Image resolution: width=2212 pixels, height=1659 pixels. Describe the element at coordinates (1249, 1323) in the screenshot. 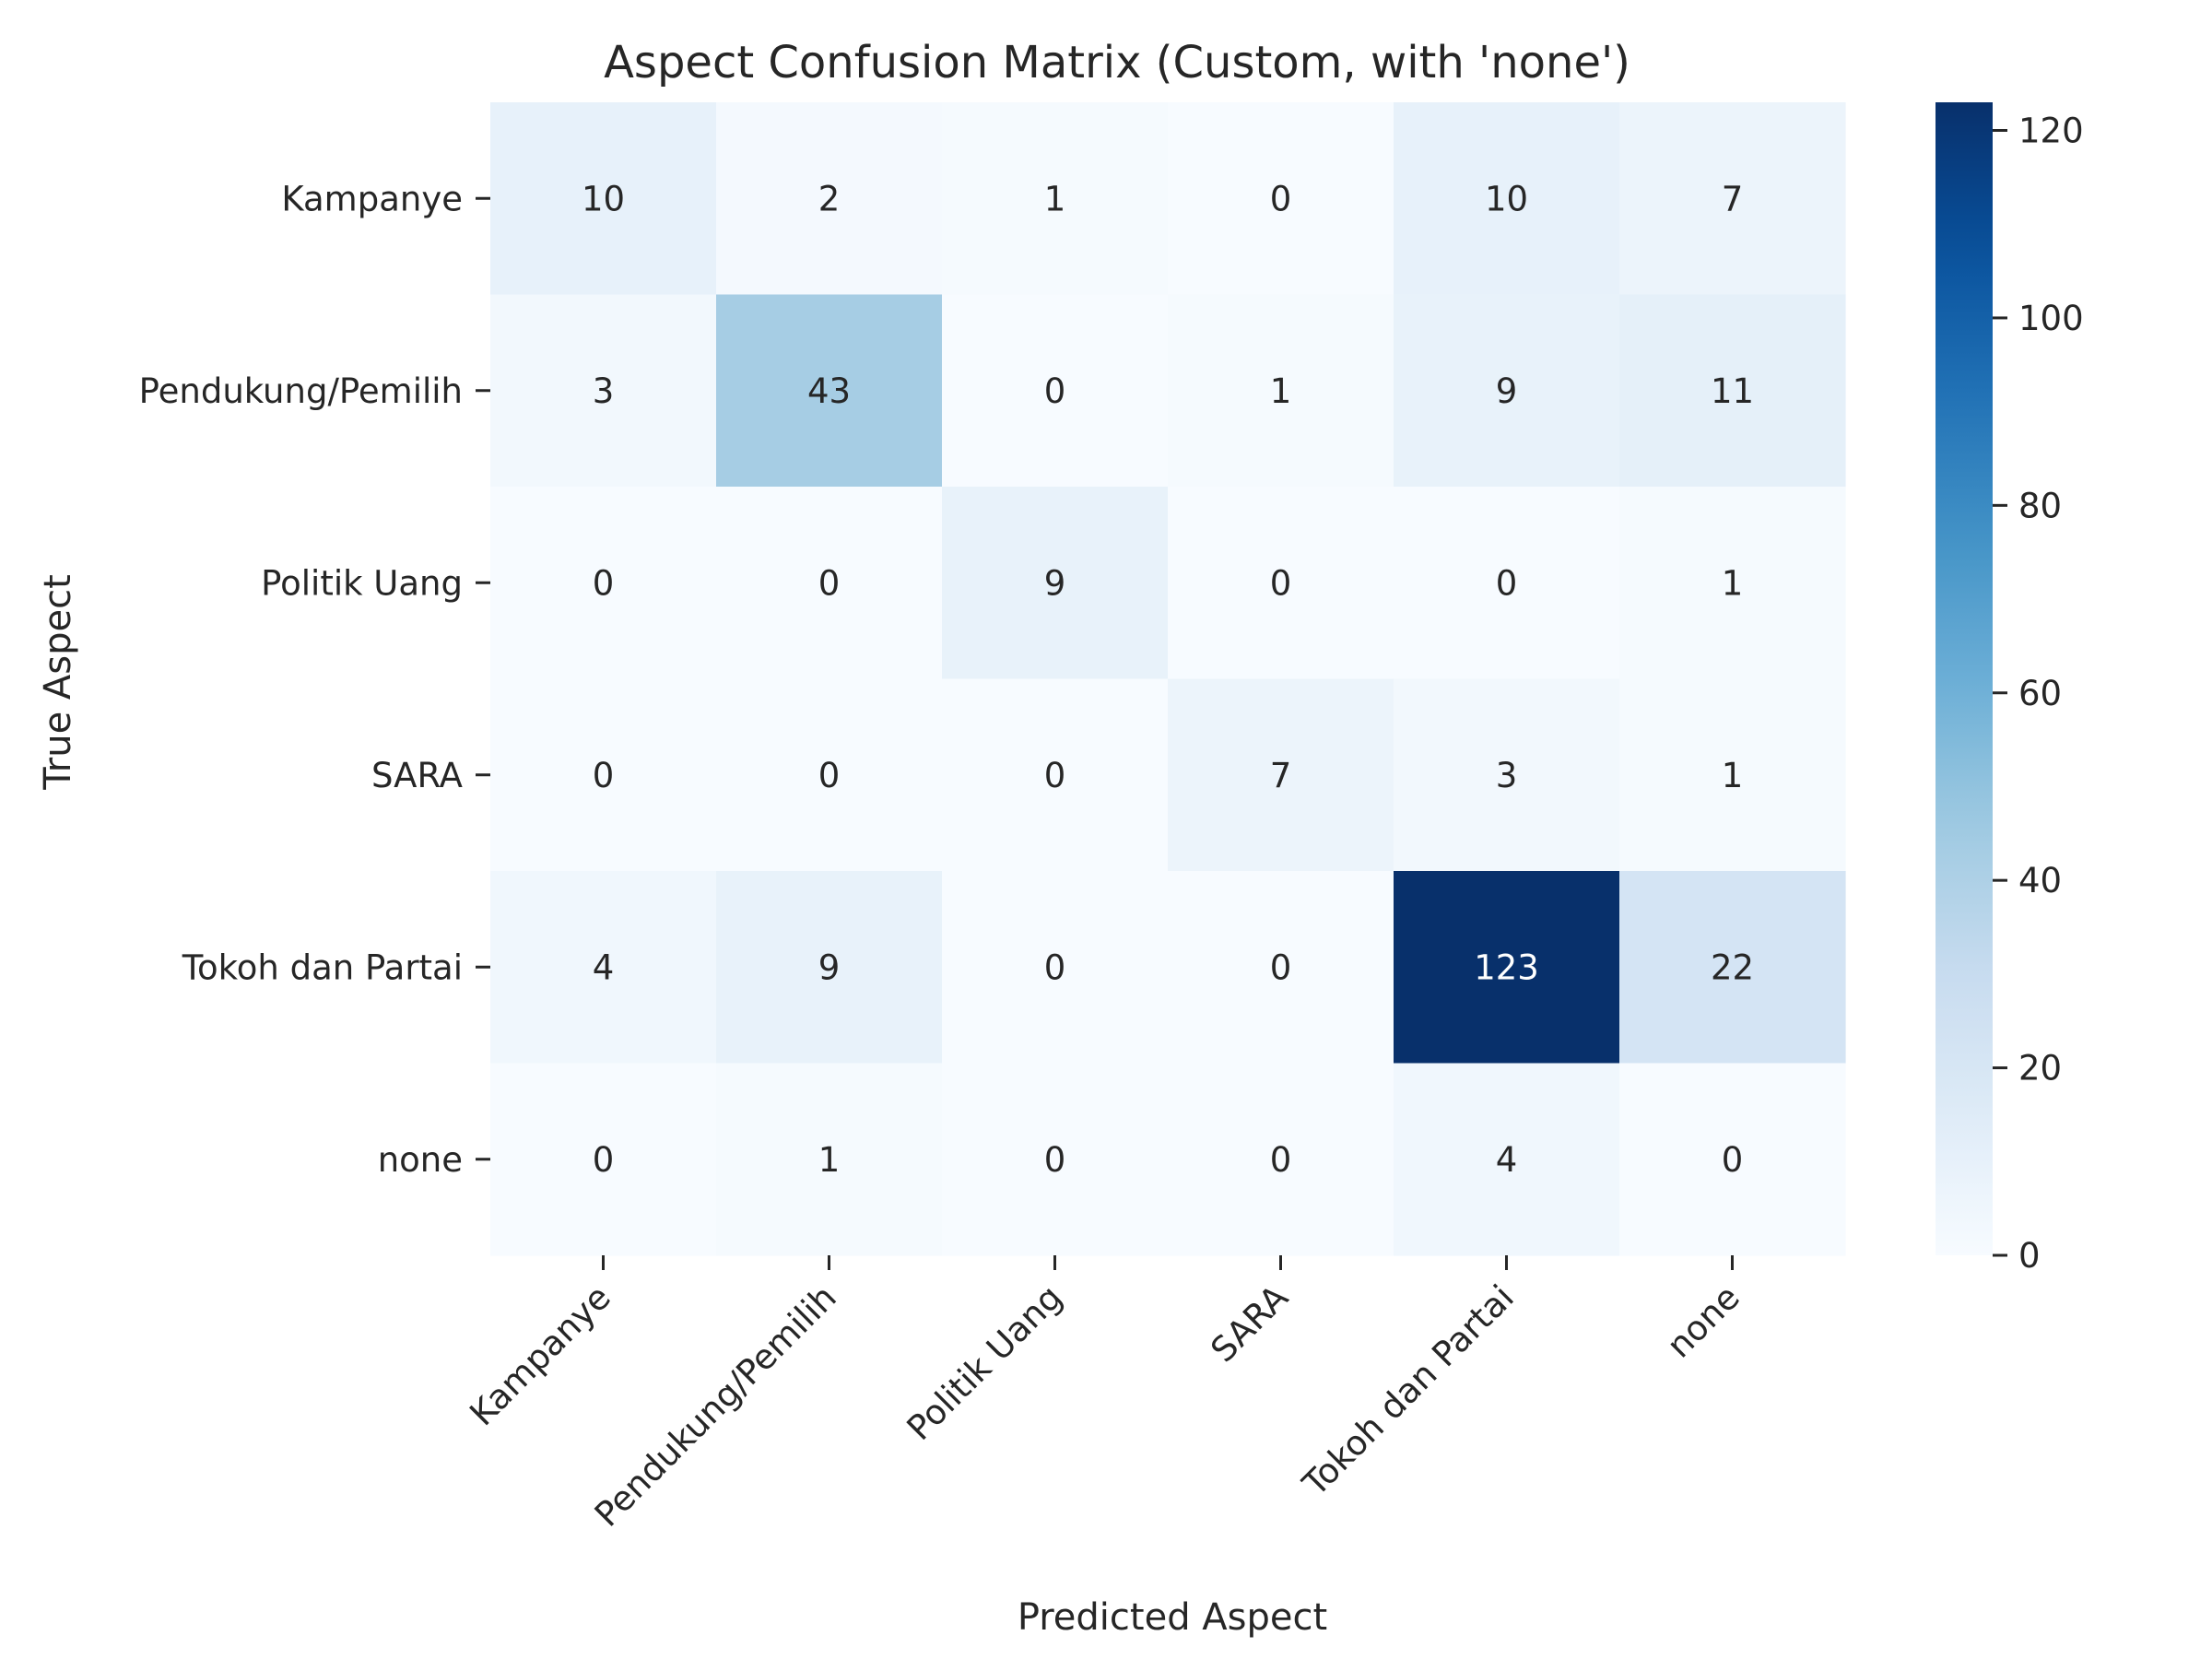

I see `x-tick-label-sara: SARA` at that location.